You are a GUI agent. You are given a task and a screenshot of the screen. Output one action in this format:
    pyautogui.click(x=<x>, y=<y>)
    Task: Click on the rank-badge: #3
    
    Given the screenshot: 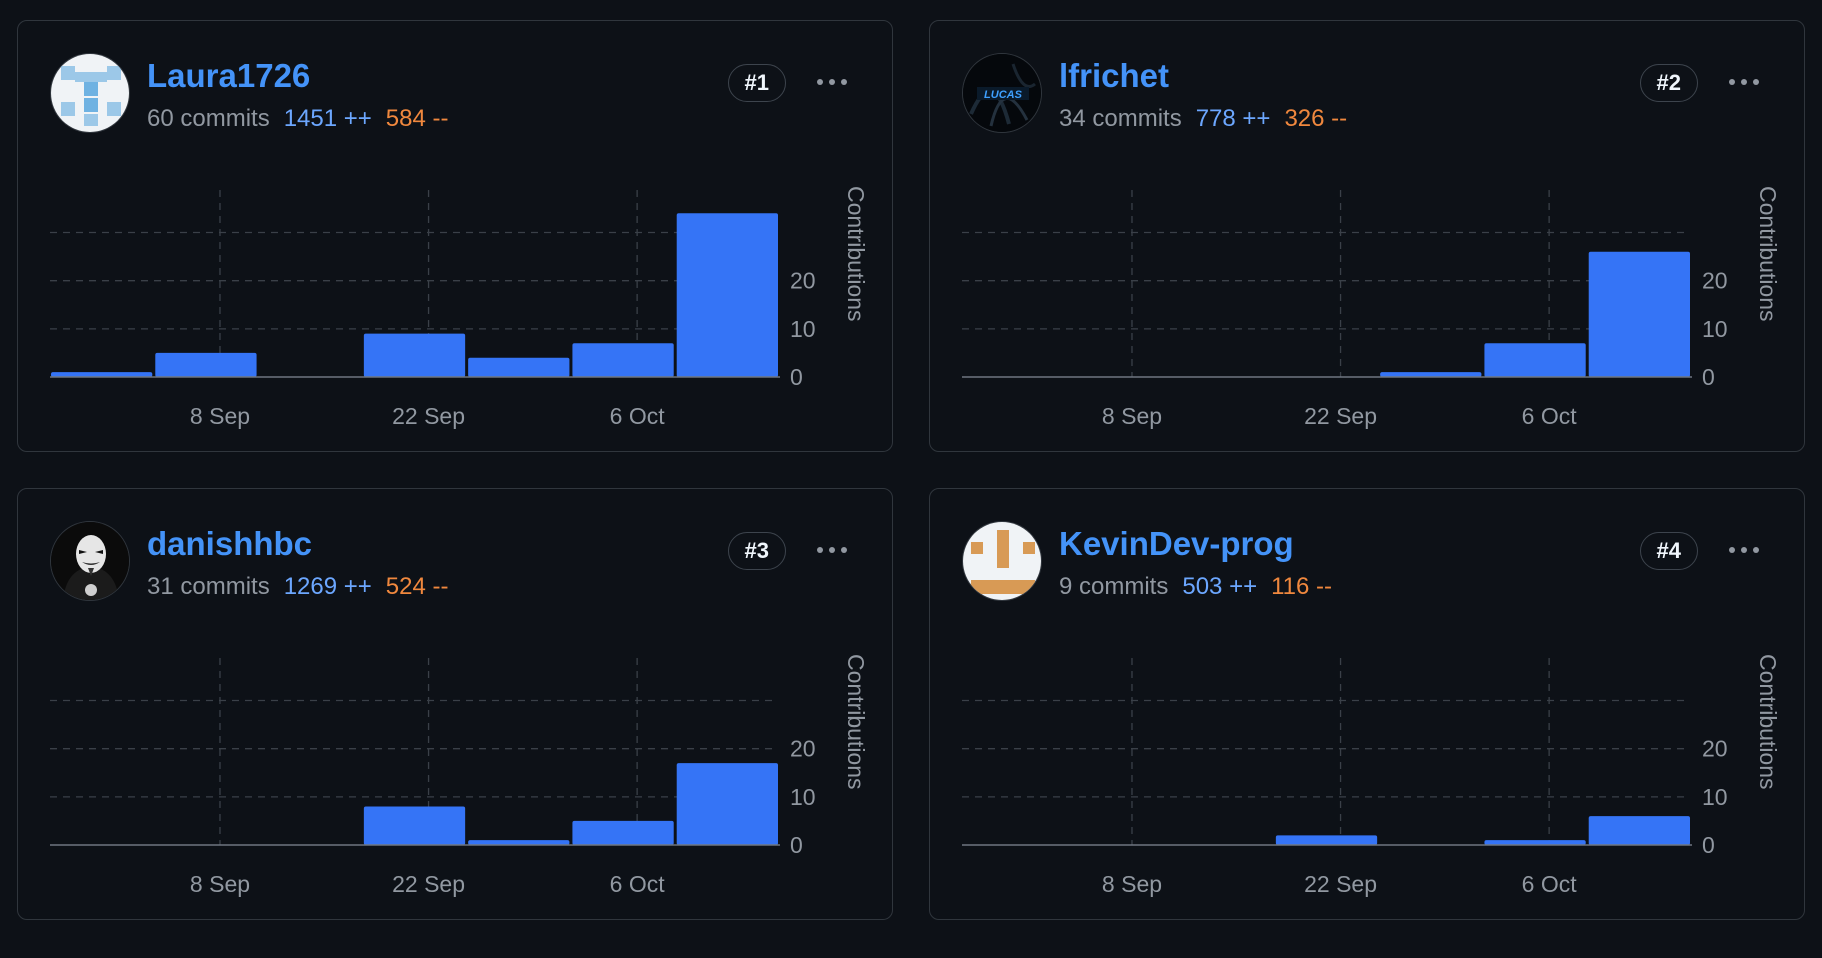 What is the action you would take?
    pyautogui.click(x=756, y=551)
    